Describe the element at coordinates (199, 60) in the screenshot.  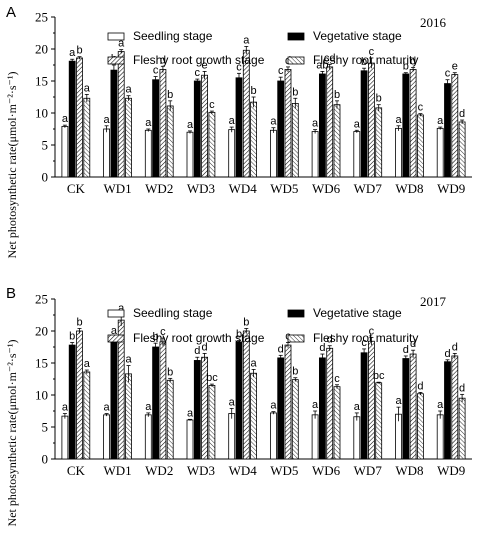
I see `legend-label: Fleshy root growth stage` at that location.